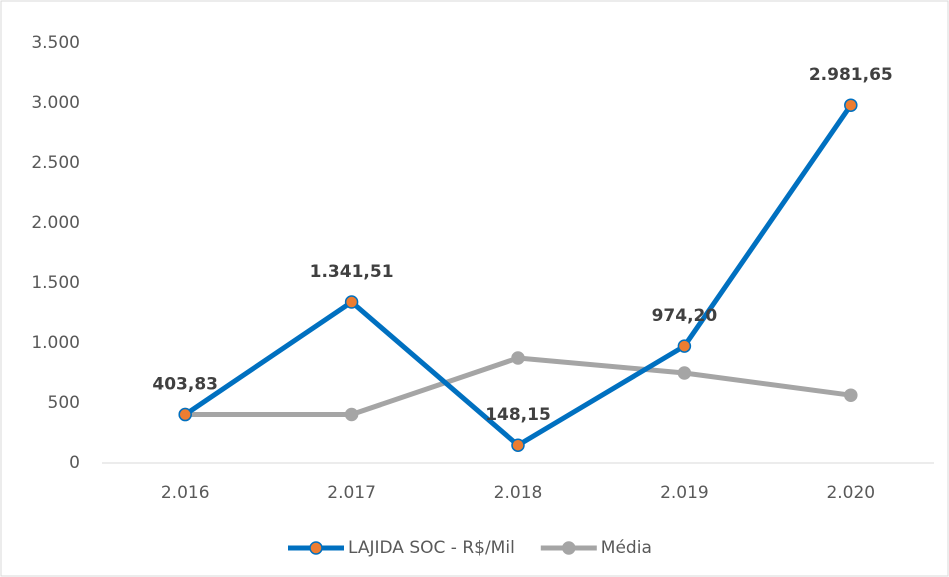 The height and width of the screenshot is (577, 949). What do you see at coordinates (185, 493) in the screenshot?
I see `x-tick-label: 2.016` at bounding box center [185, 493].